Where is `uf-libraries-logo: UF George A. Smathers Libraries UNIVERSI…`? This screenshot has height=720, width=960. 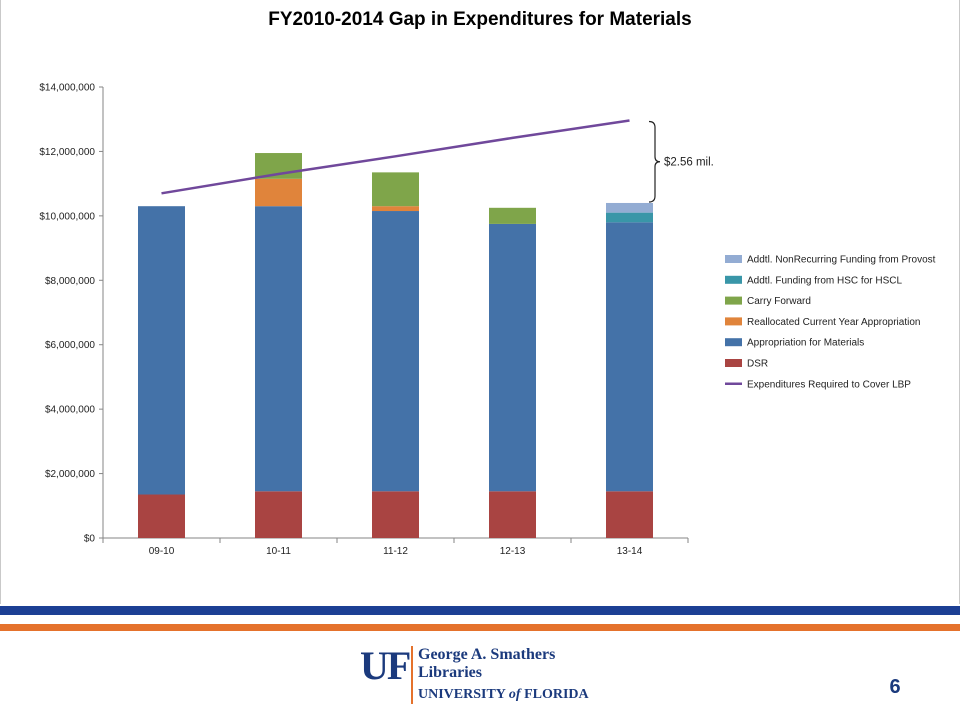
uf-libraries-logo: UF George A. Smathers Libraries UNIVERSI… is located at coordinates (480, 675).